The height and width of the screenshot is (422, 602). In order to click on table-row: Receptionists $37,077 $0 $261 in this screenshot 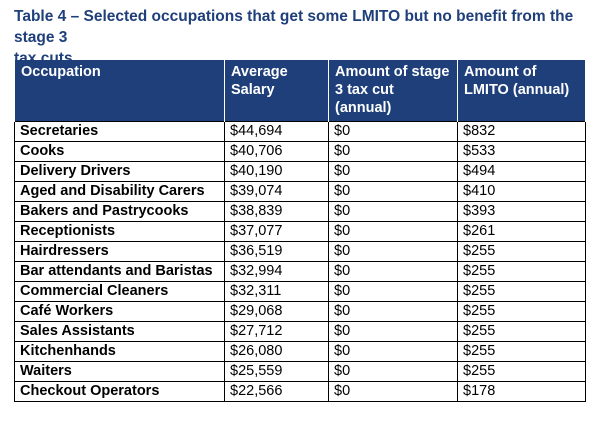, I will do `click(300, 231)`.